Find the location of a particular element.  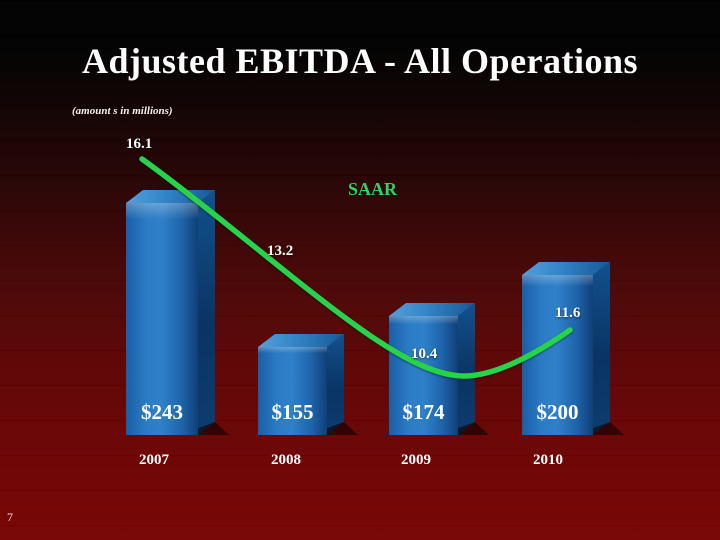

bar-2010: $200 is located at coordinates (573, 355).